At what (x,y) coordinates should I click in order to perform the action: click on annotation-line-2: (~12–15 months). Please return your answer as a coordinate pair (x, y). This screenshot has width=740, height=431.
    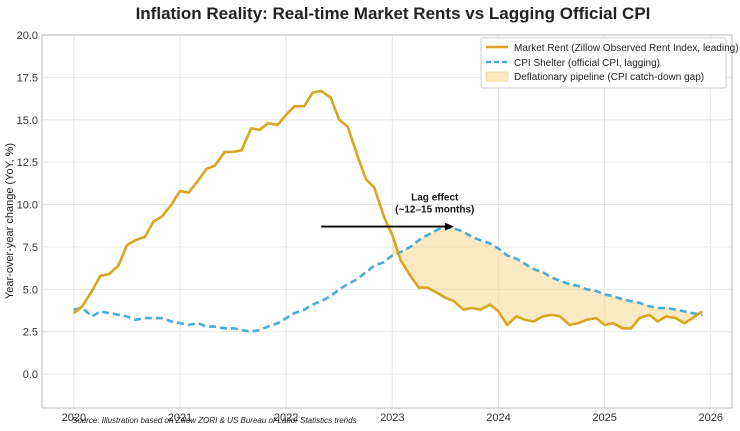
    Looking at the image, I should click on (434, 210).